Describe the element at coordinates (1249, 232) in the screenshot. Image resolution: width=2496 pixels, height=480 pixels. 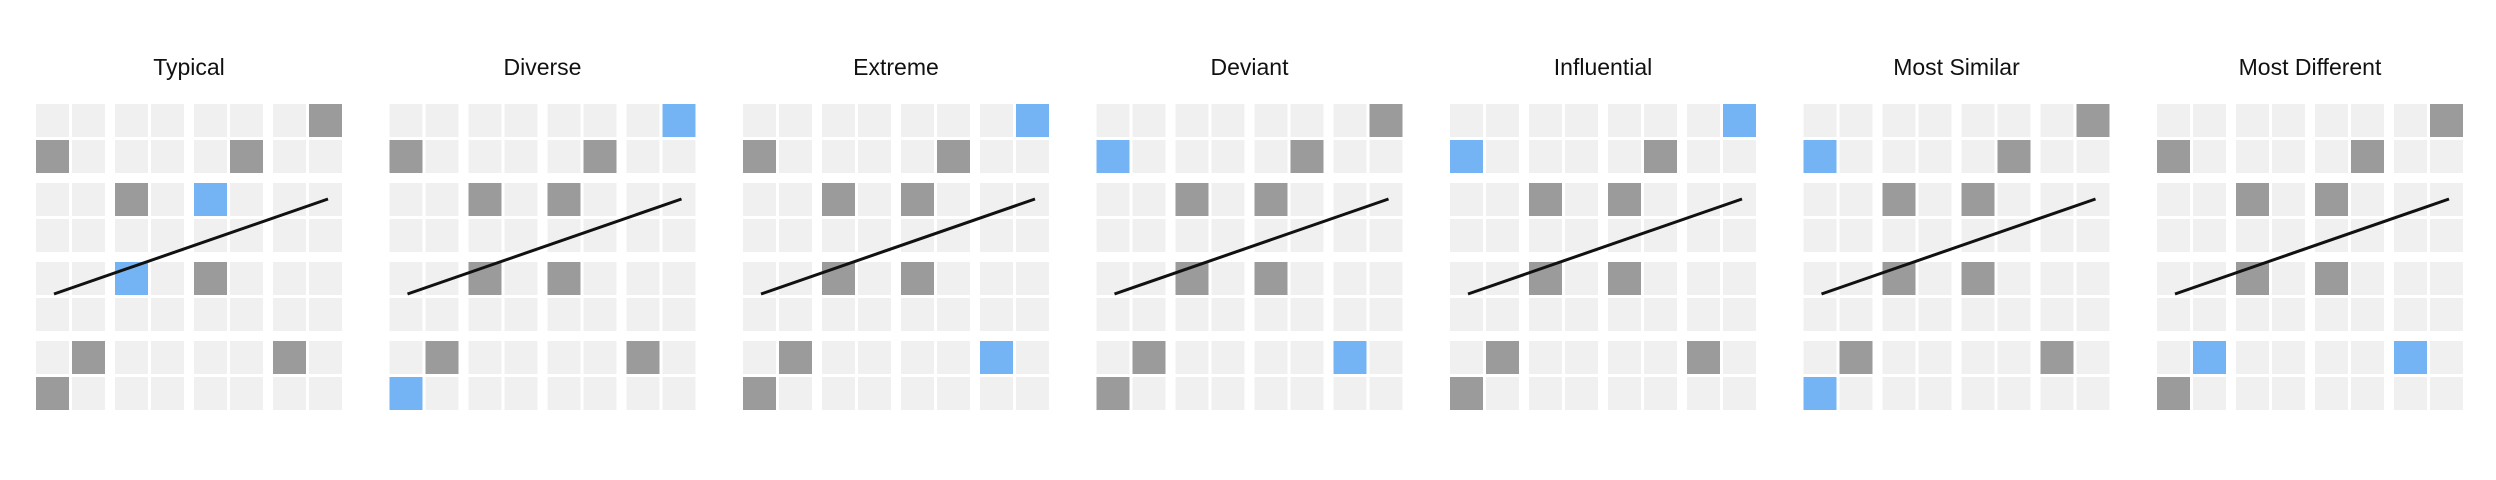
I see `panel-deviant: Deviant` at that location.